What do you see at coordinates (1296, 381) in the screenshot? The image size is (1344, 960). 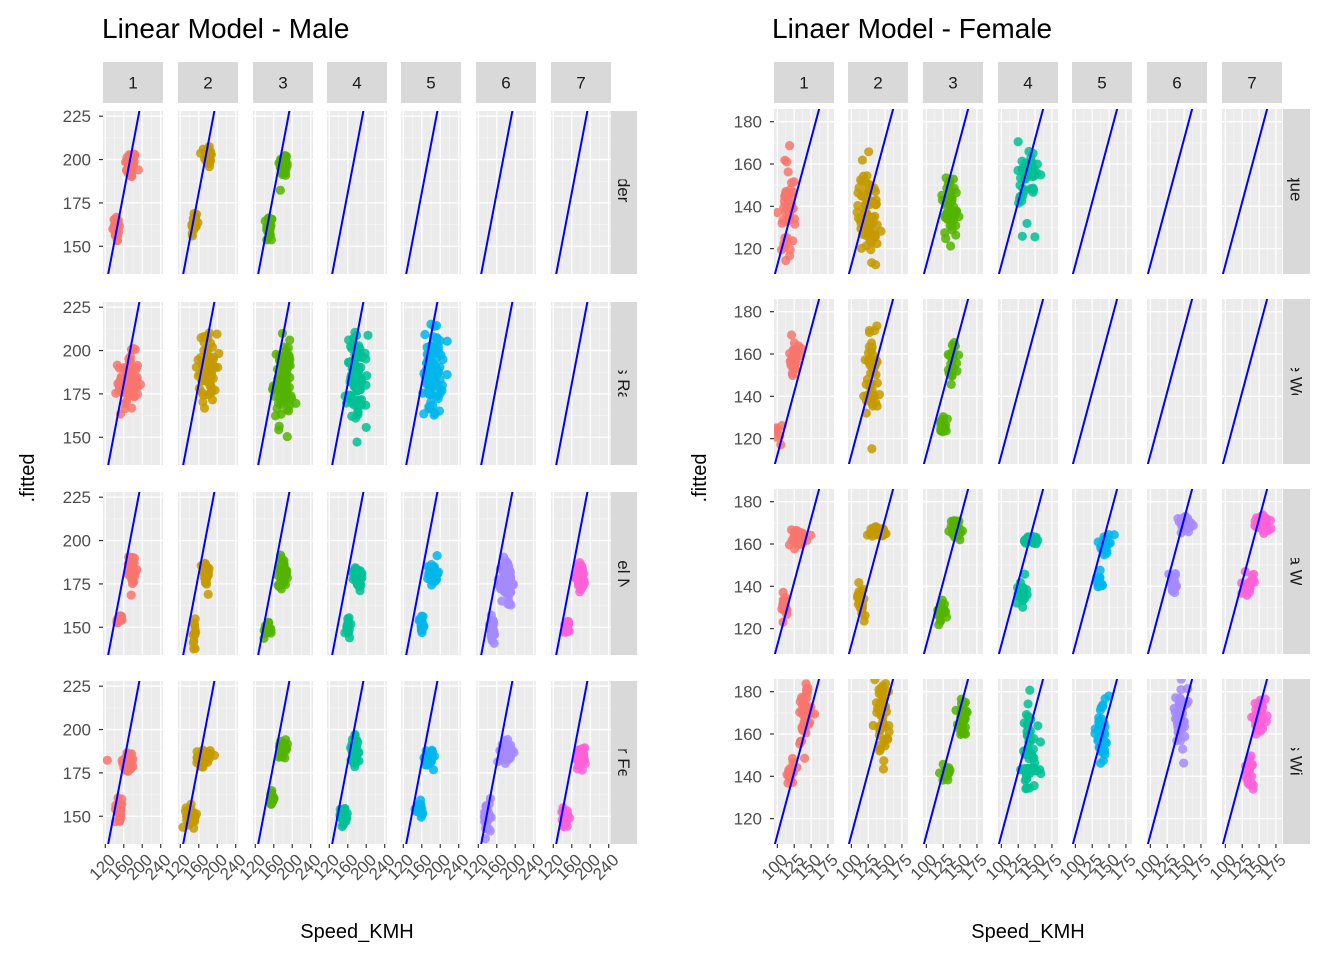 I see `facet-row-label: Caroline Wozniacki` at bounding box center [1296, 381].